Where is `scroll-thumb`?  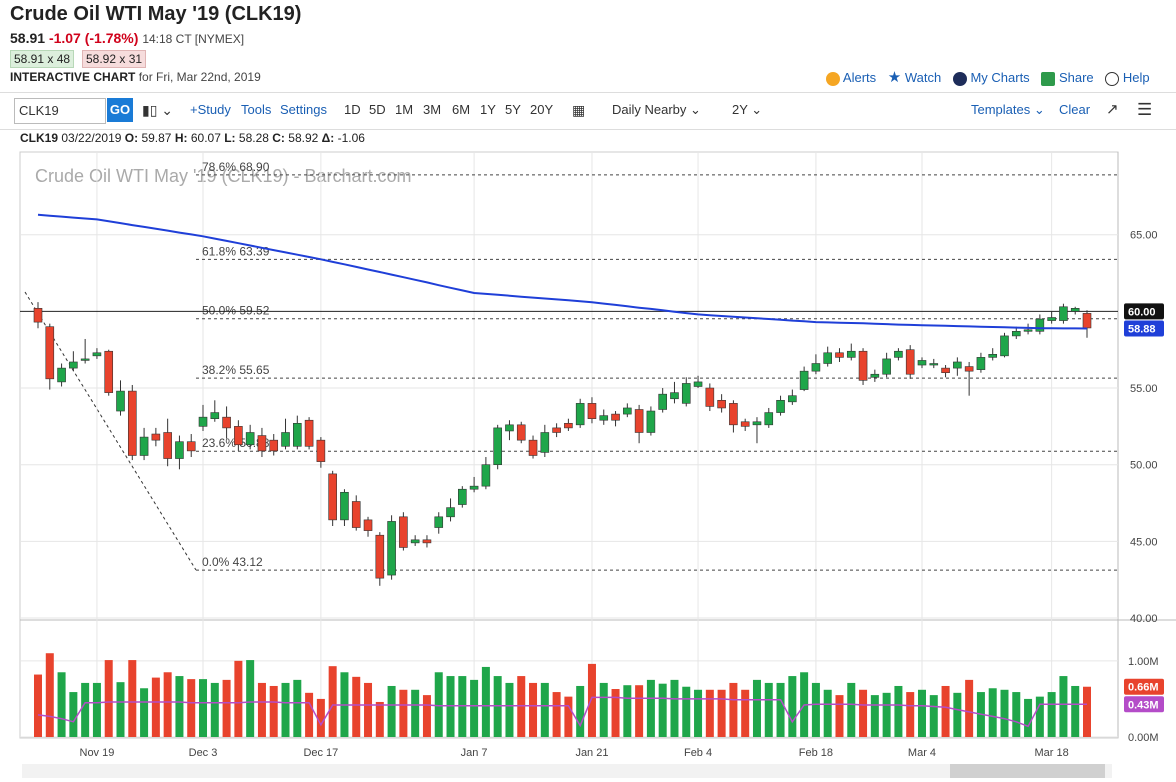
scroll-thumb is located at coordinates (1027, 771).